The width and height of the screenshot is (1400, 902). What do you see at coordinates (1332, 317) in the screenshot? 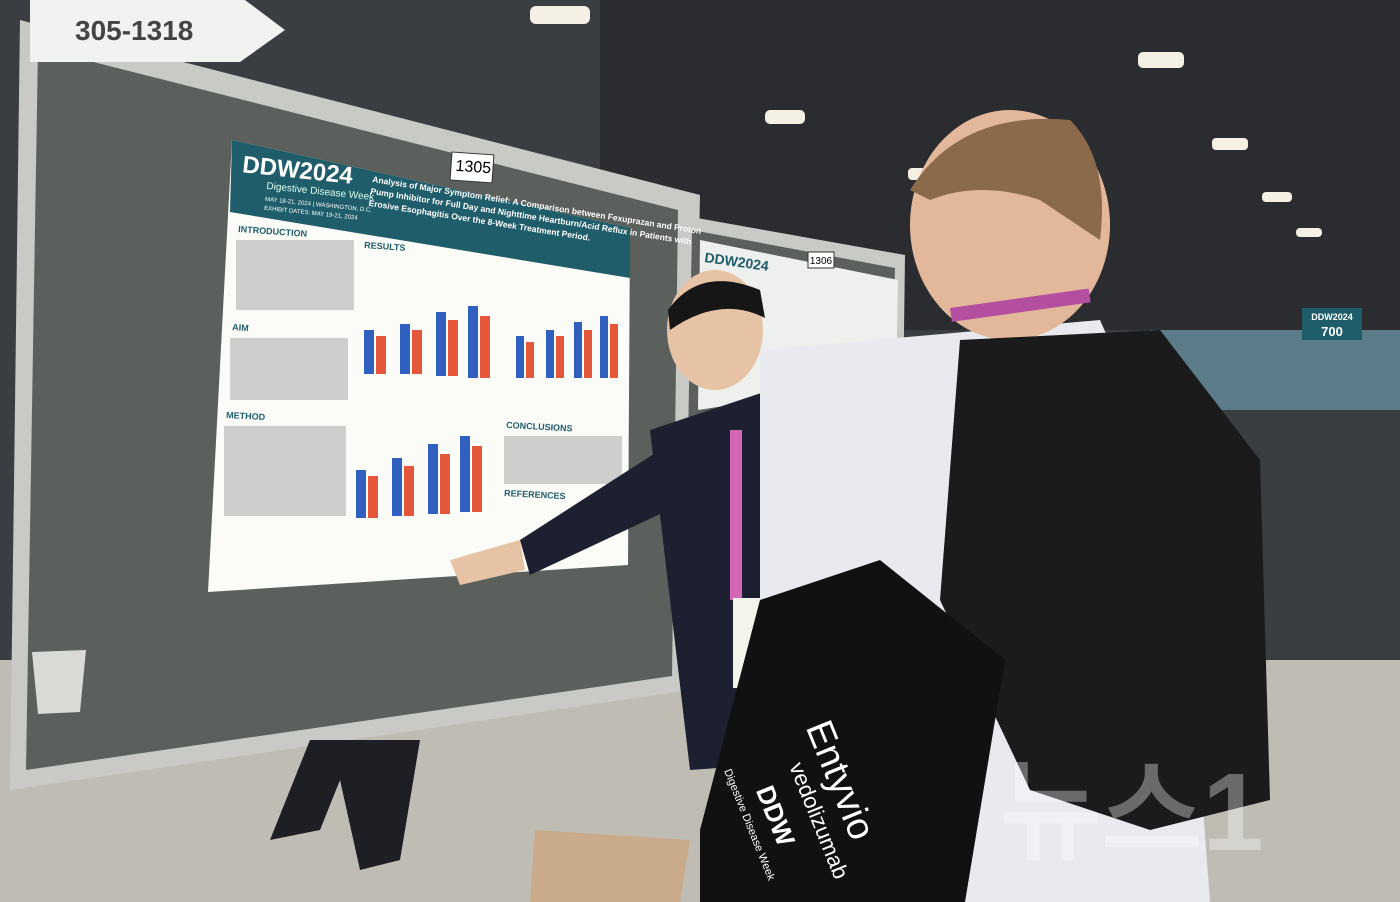
I see `hall-logo: DDW2024` at bounding box center [1332, 317].